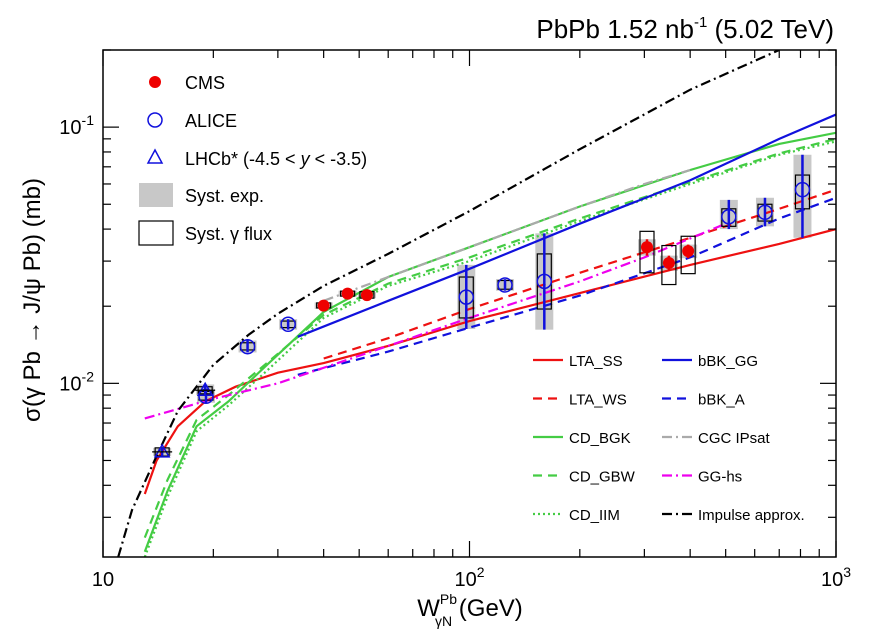  What do you see at coordinates (211, 121) in the screenshot?
I see `legend-alice-label: ALICE` at bounding box center [211, 121].